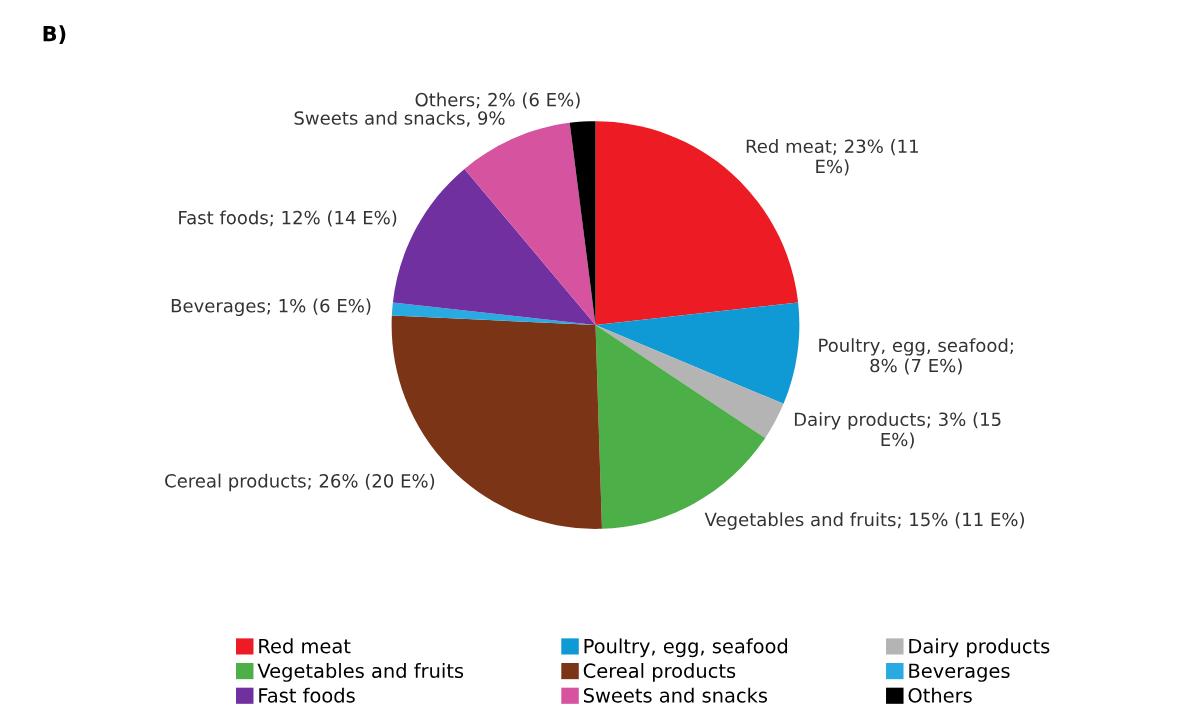  What do you see at coordinates (959, 672) in the screenshot?
I see `legend-label: Beverages` at bounding box center [959, 672].